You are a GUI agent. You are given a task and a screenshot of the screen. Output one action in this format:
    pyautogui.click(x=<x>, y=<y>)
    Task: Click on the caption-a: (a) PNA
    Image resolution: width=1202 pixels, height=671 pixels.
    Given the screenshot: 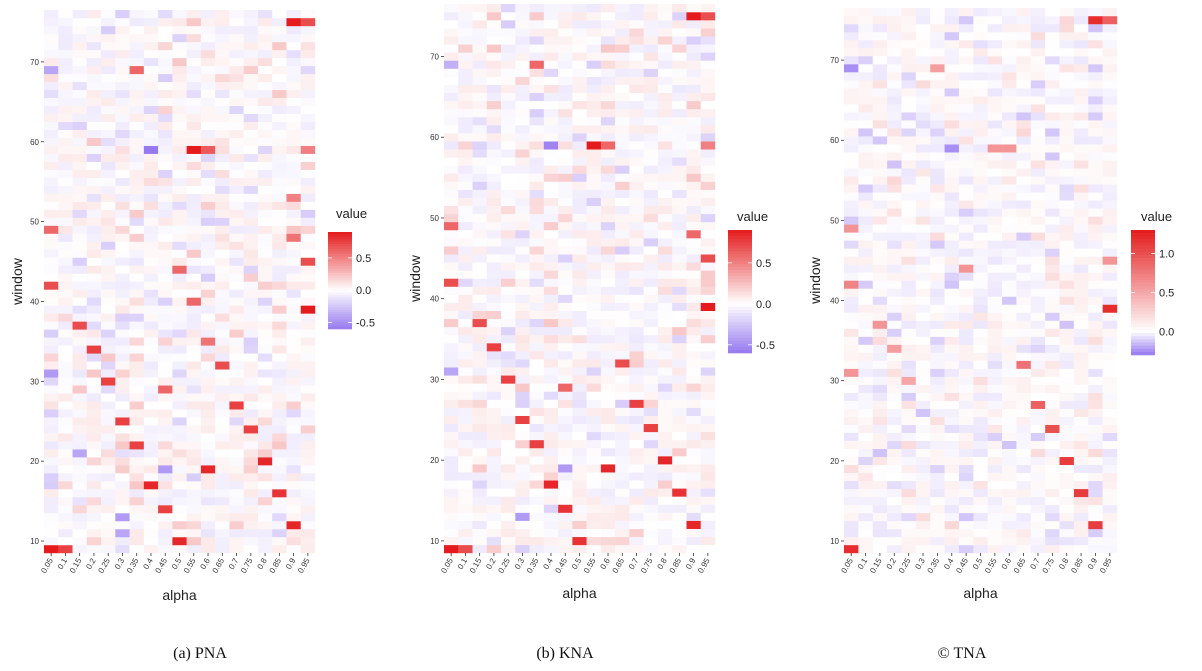 What is the action you would take?
    pyautogui.click(x=200, y=653)
    